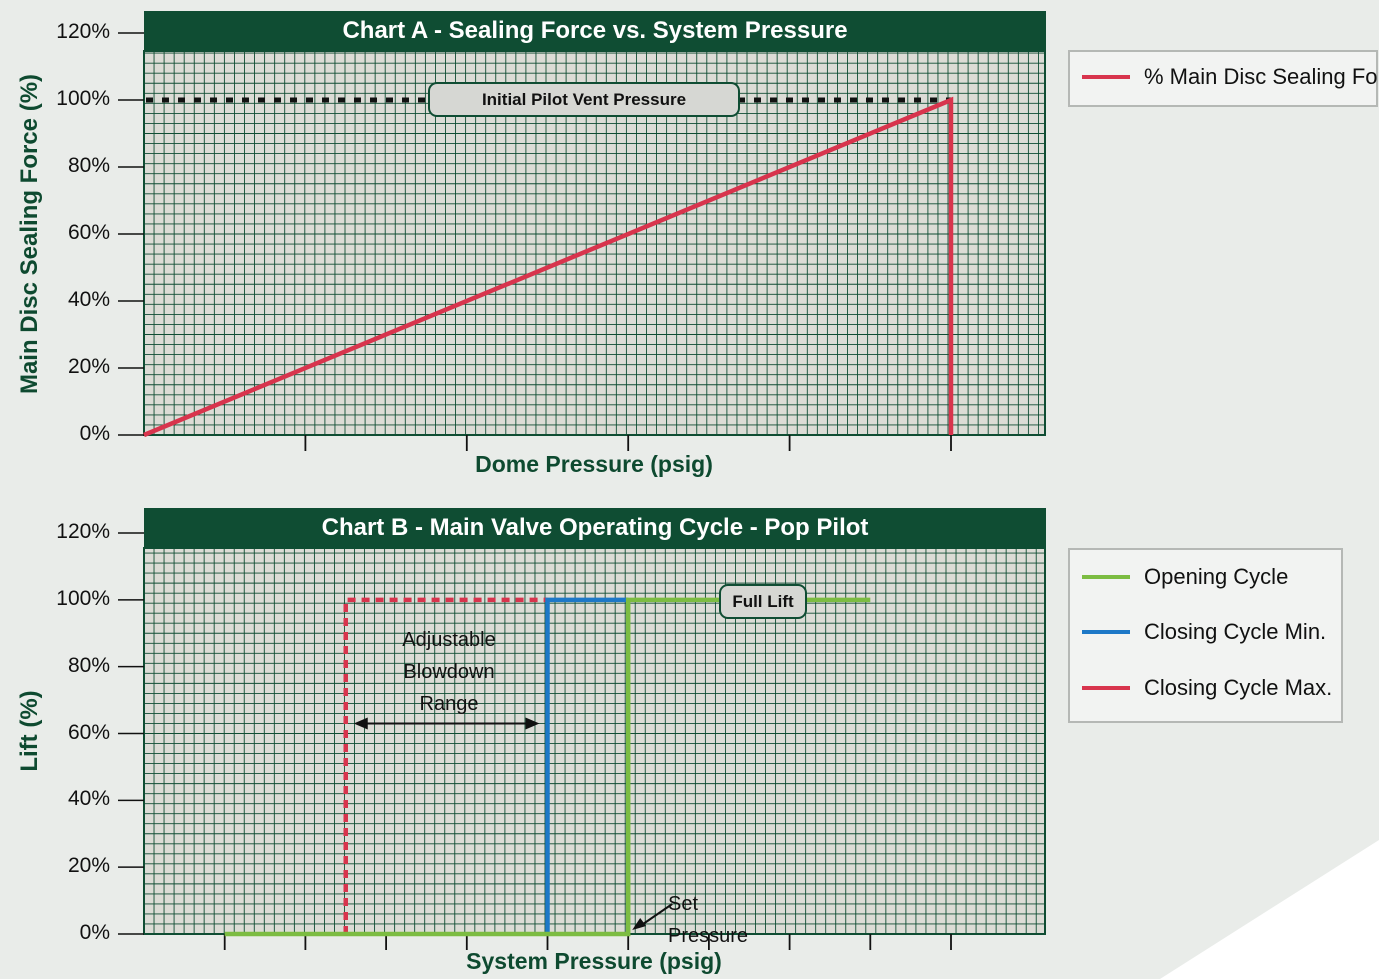 The width and height of the screenshot is (1379, 979). I want to click on annotation-line-1: Adjustable, so click(449, 640).